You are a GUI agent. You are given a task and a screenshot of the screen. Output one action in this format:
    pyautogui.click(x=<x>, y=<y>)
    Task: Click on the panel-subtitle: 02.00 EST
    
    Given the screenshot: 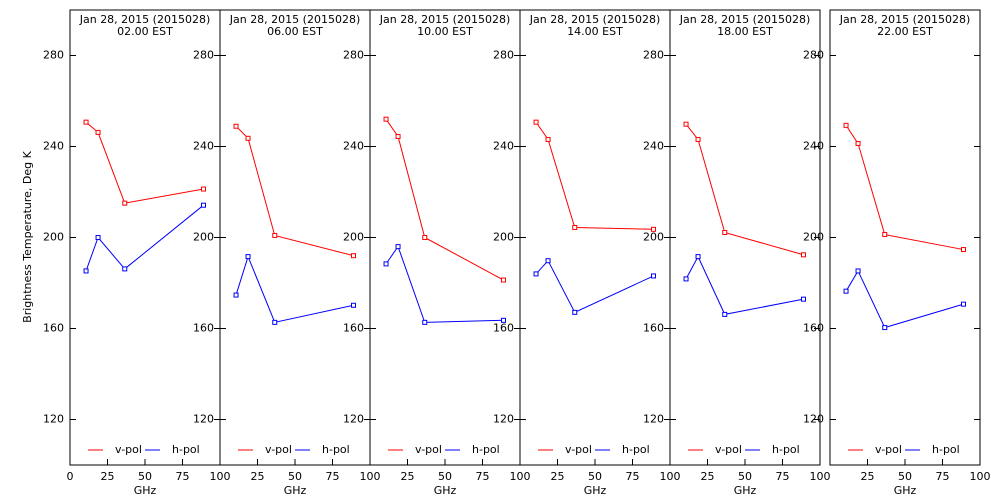 What is the action you would take?
    pyautogui.click(x=145, y=31)
    